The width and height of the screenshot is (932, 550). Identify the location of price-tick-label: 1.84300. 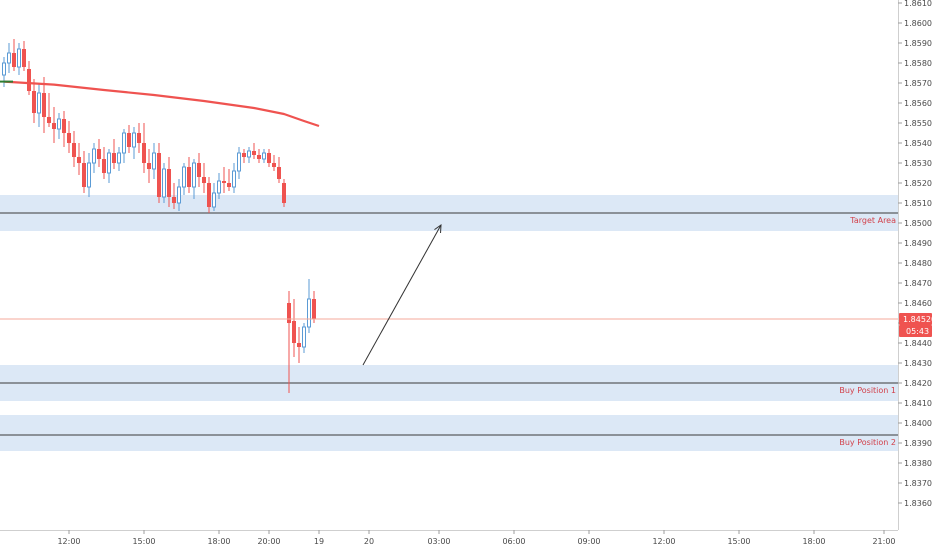
(918, 363).